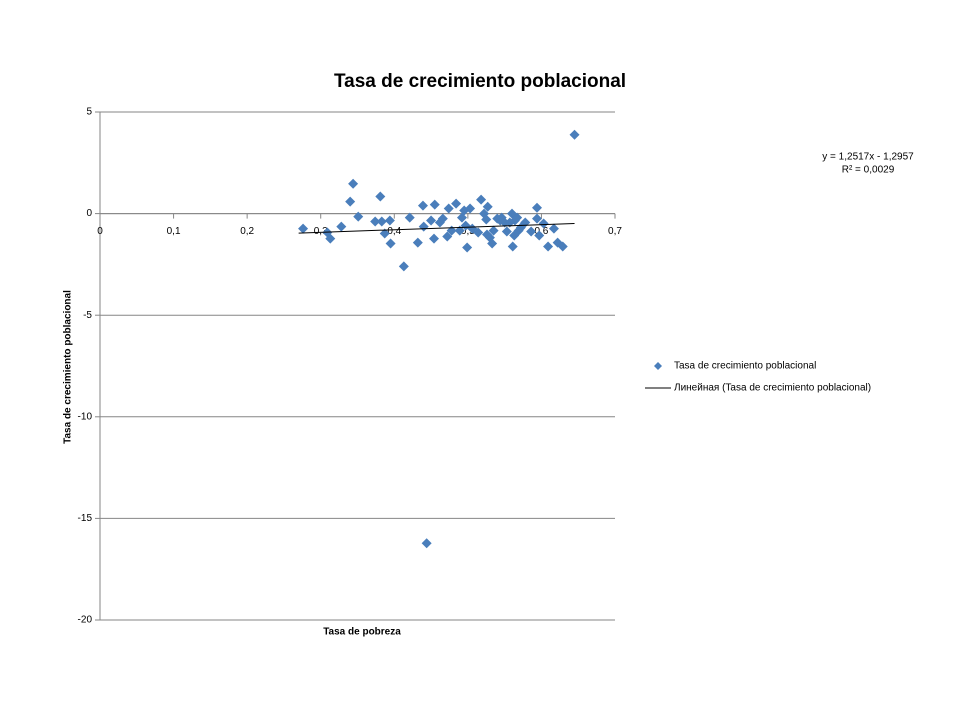  What do you see at coordinates (89, 213) in the screenshot?
I see `y-tick-label: 0` at bounding box center [89, 213].